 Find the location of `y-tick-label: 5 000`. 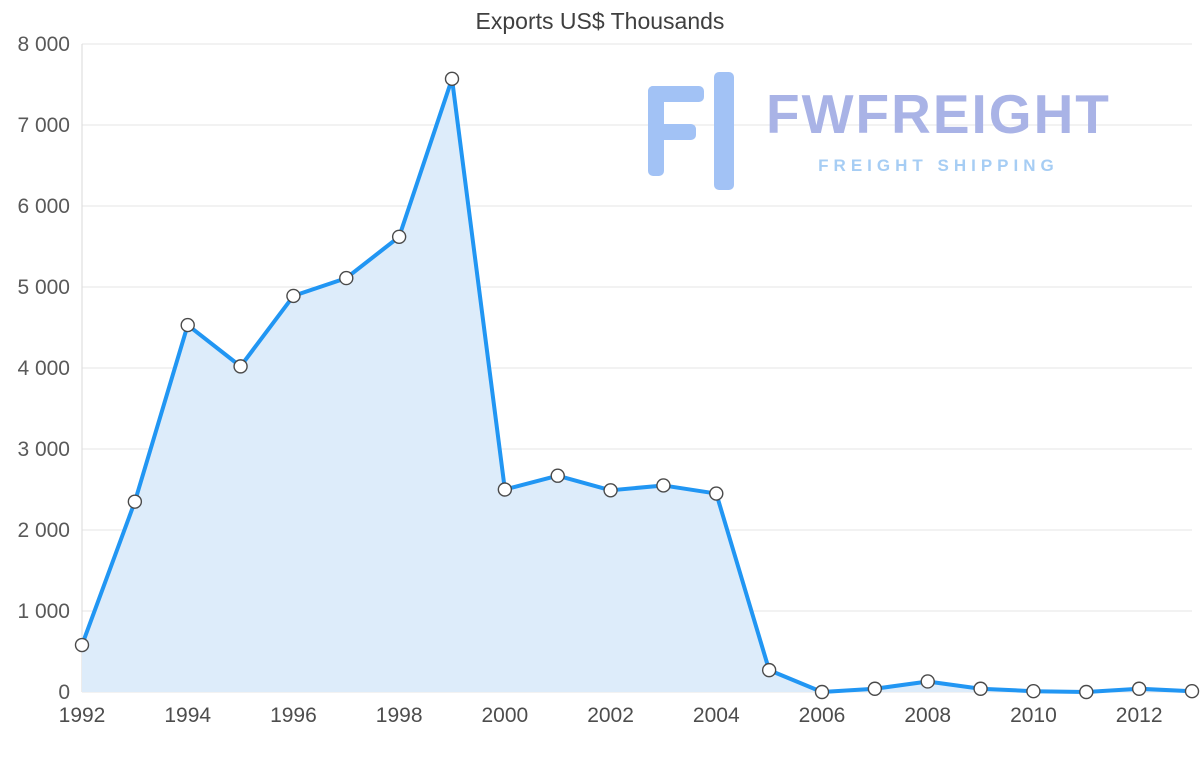

y-tick-label: 5 000 is located at coordinates (43, 287).